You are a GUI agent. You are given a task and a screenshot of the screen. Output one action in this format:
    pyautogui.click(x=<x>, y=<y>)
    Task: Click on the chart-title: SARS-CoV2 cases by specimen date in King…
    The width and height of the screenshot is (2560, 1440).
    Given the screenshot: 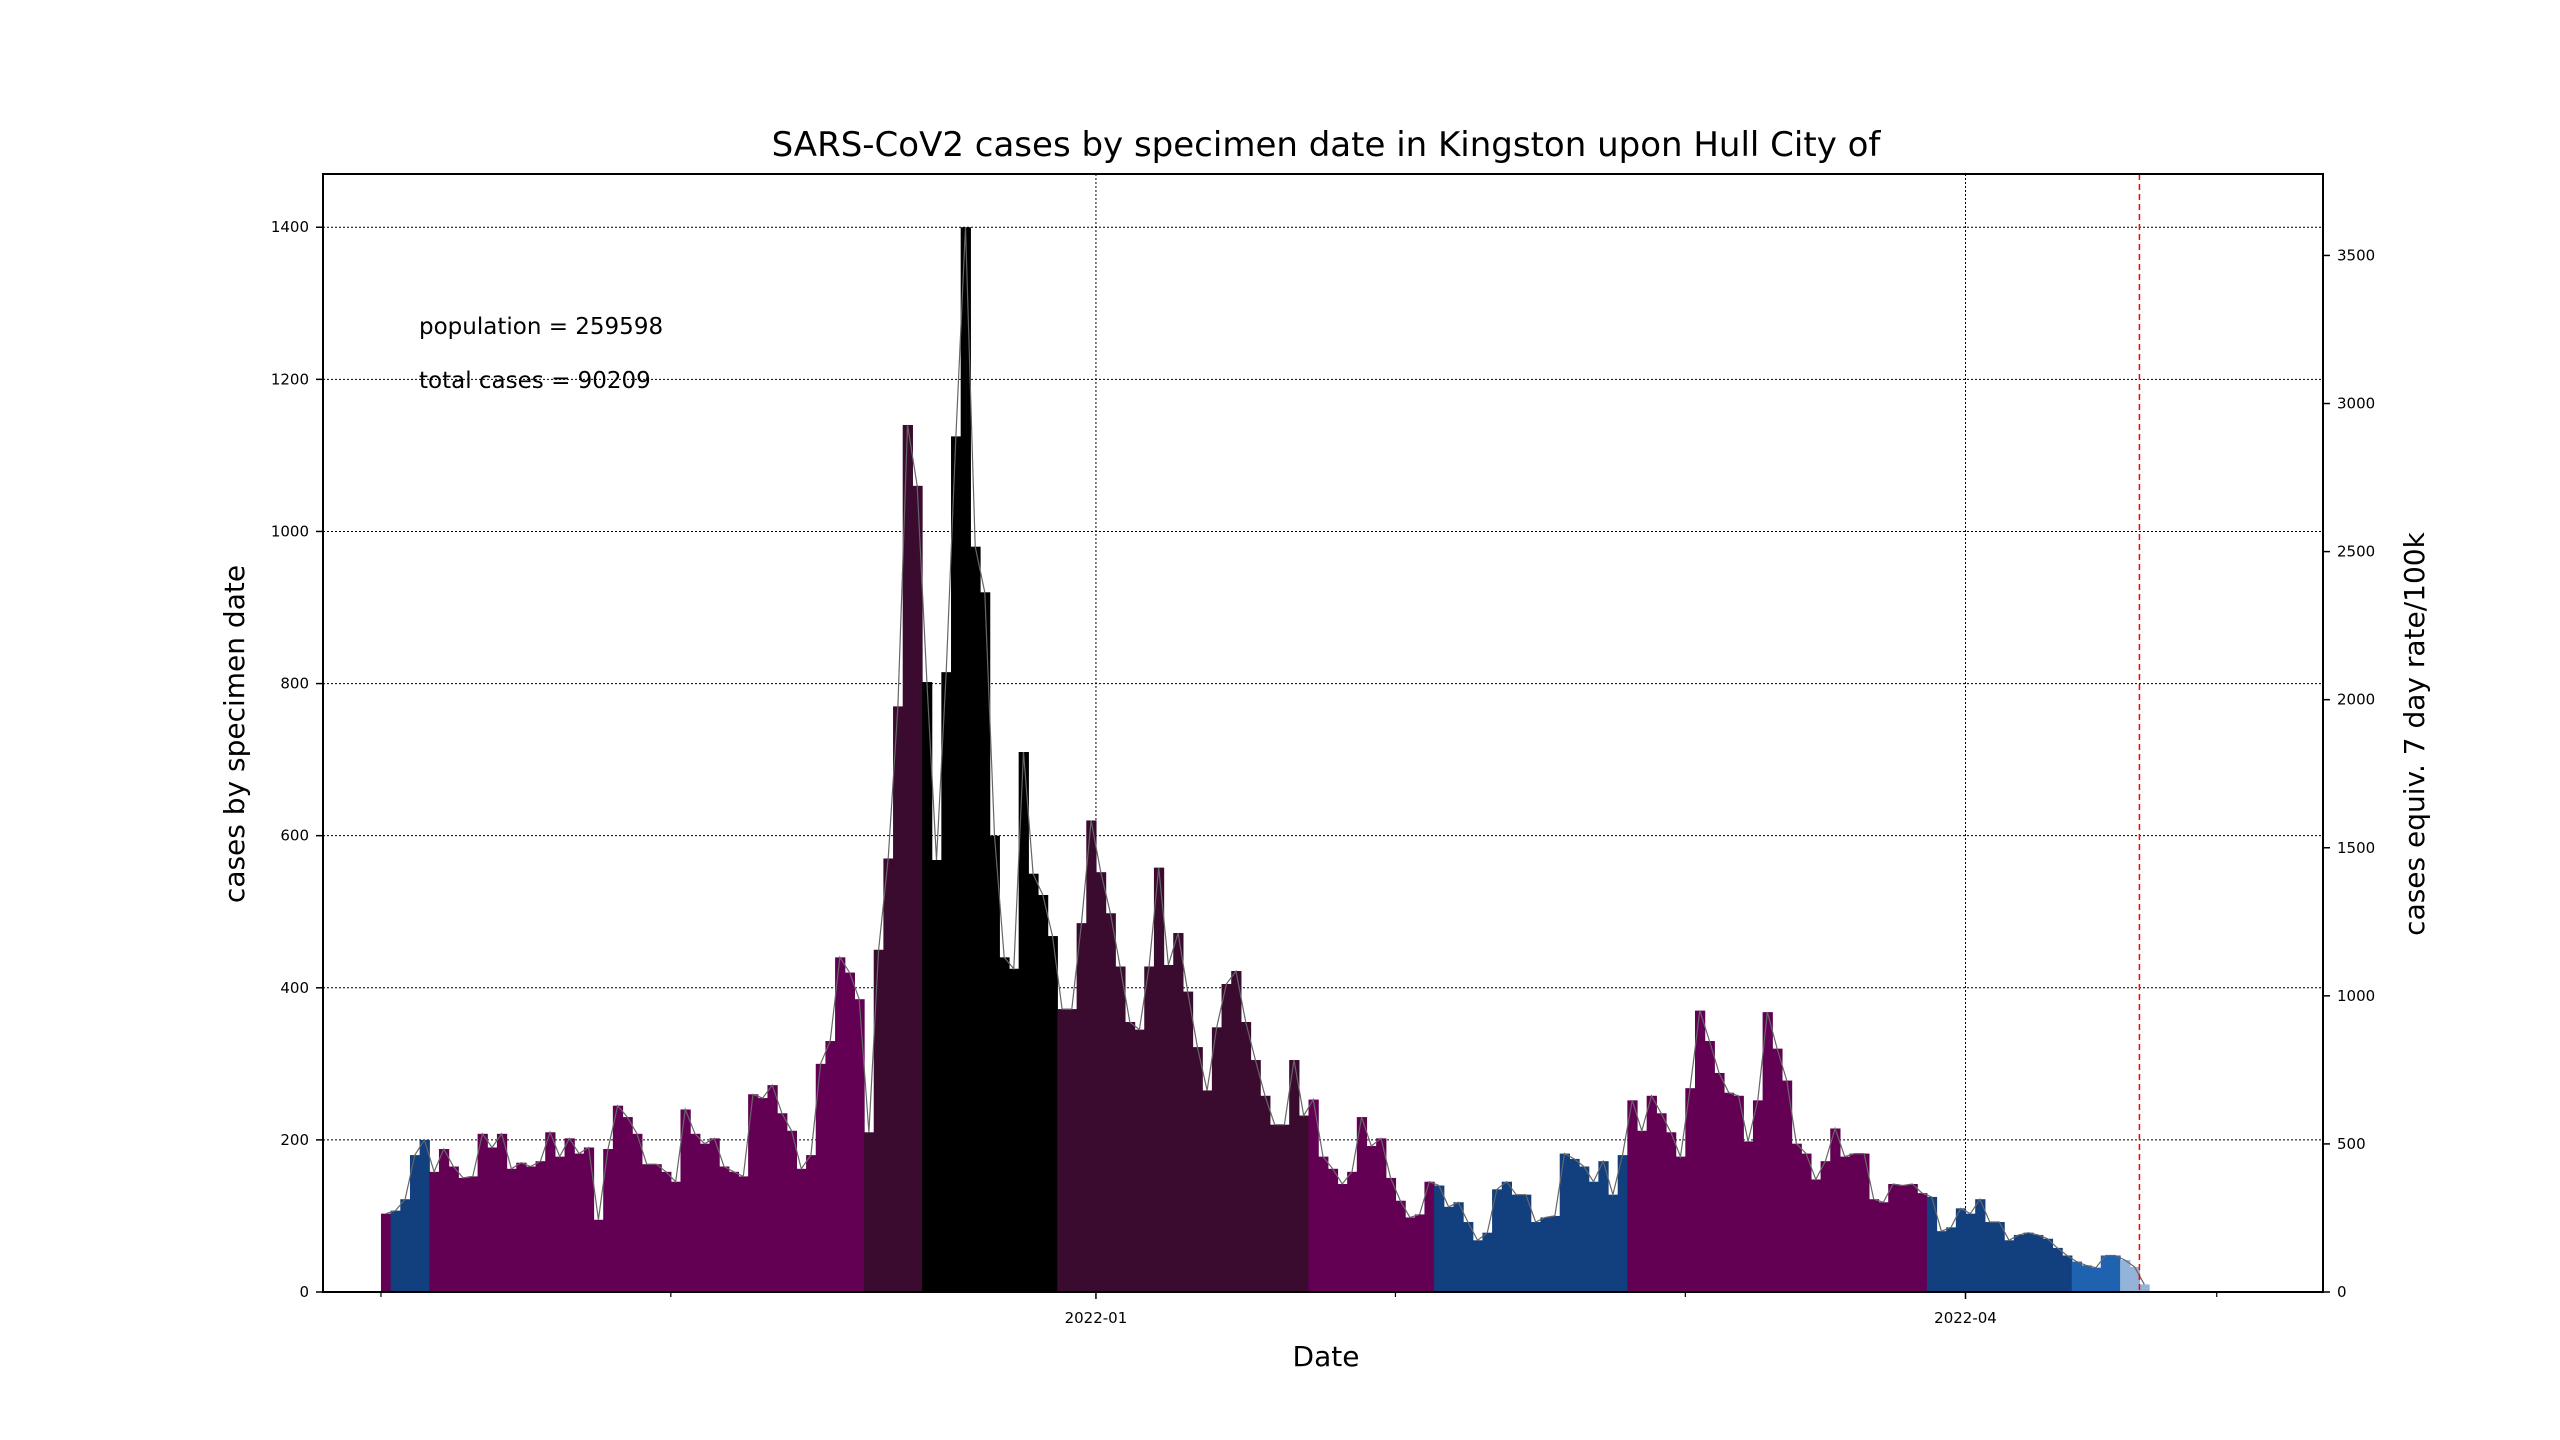 What is the action you would take?
    pyautogui.click(x=1327, y=145)
    